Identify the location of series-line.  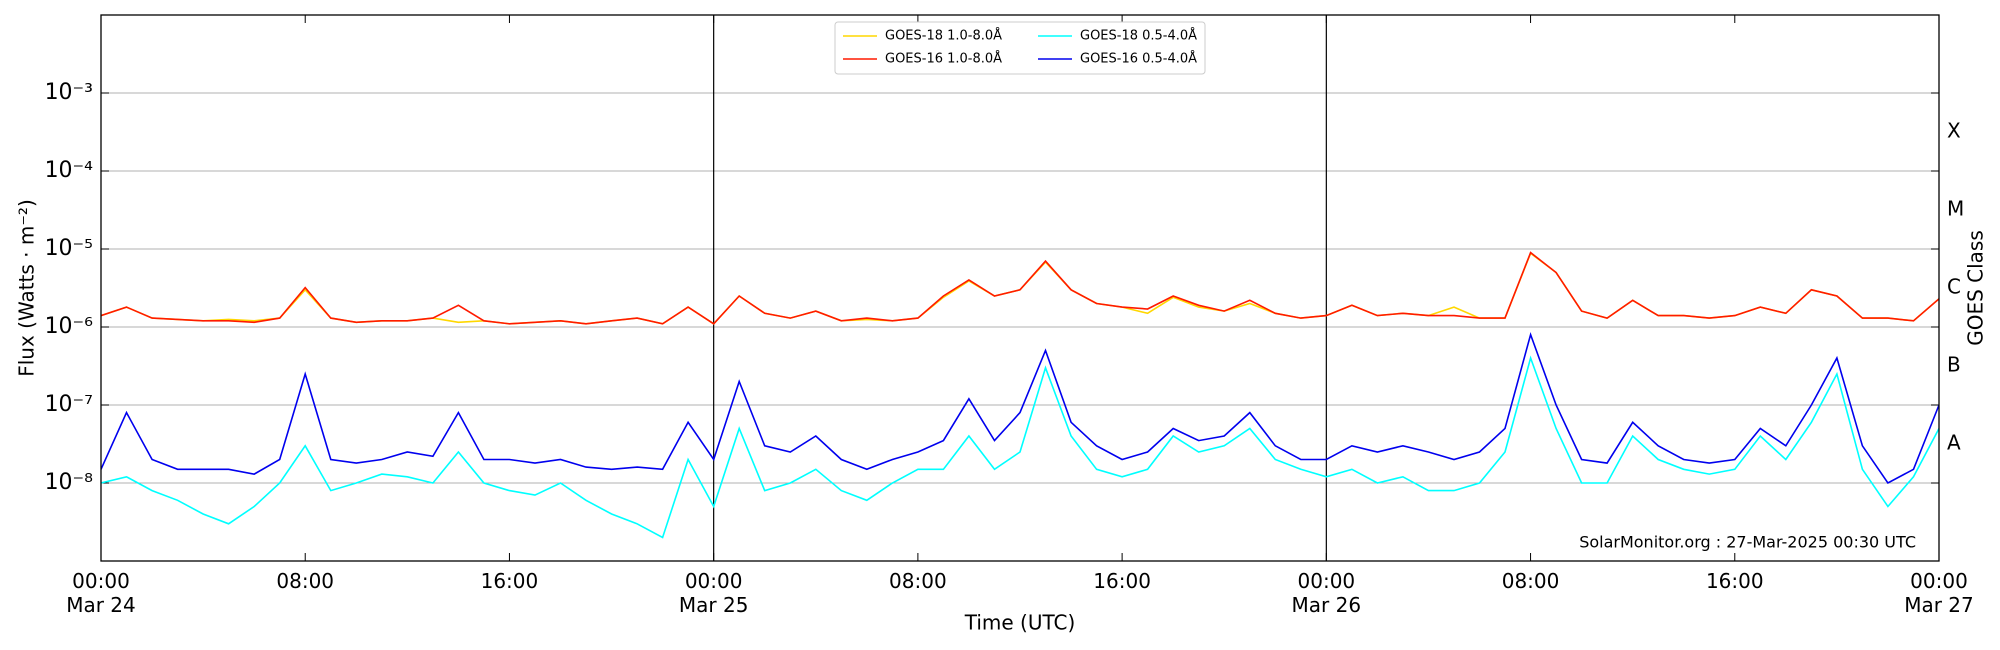
(1020, 288).